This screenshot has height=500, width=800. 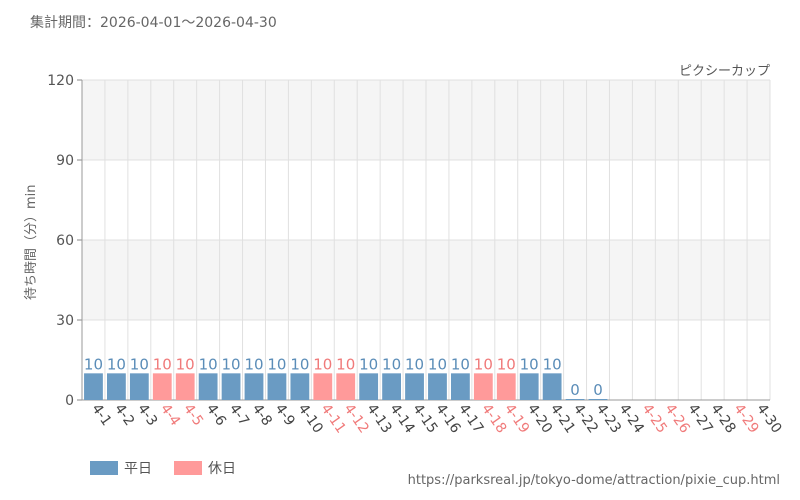 I want to click on x-tick-label: 4-25, so click(x=654, y=418).